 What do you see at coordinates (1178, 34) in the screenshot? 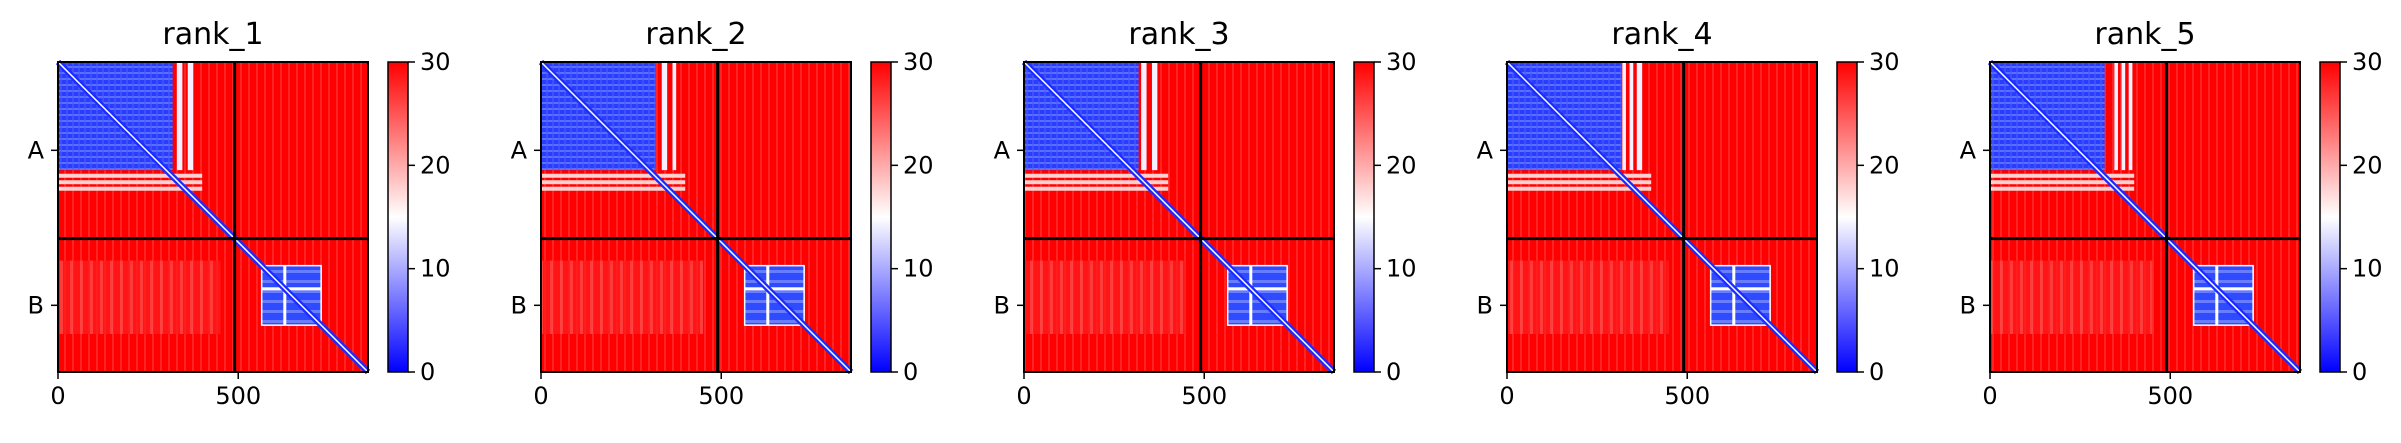
I see `panel-title: rank_3` at bounding box center [1178, 34].